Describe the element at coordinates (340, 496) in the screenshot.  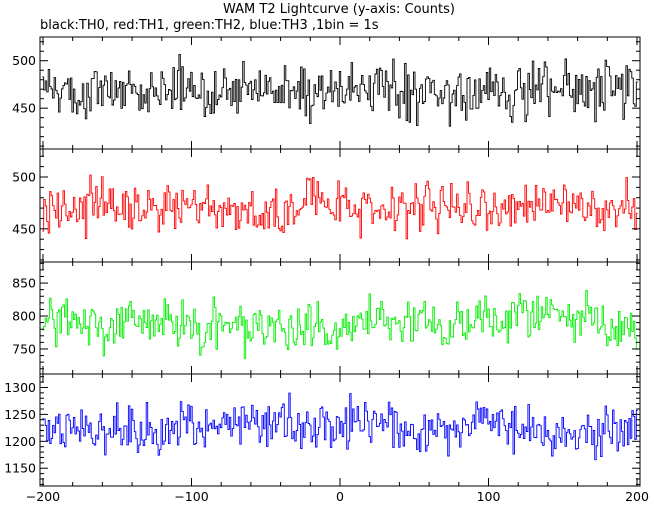
I see `x-tick-label: 0` at that location.